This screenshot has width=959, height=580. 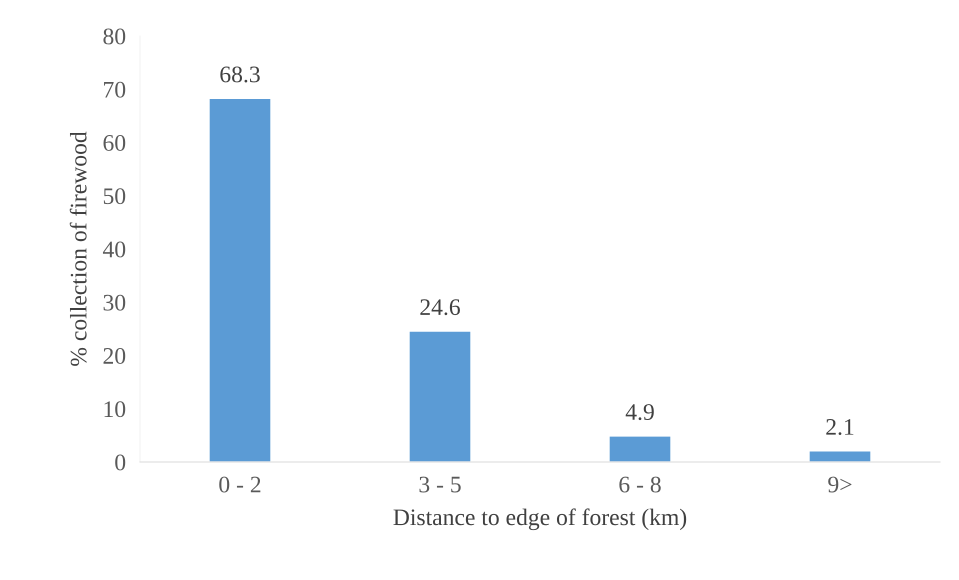 I want to click on y-tick-label: 50, so click(x=115, y=196).